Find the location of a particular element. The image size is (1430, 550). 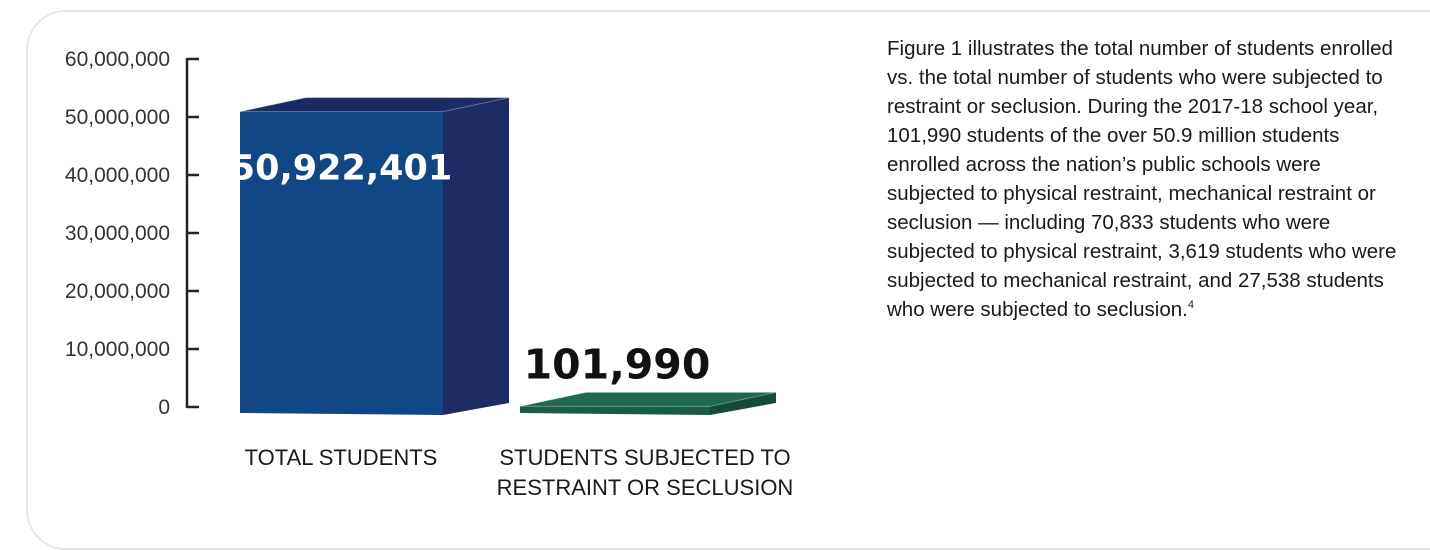

bar-value-label: 101,990 is located at coordinates (617, 364).